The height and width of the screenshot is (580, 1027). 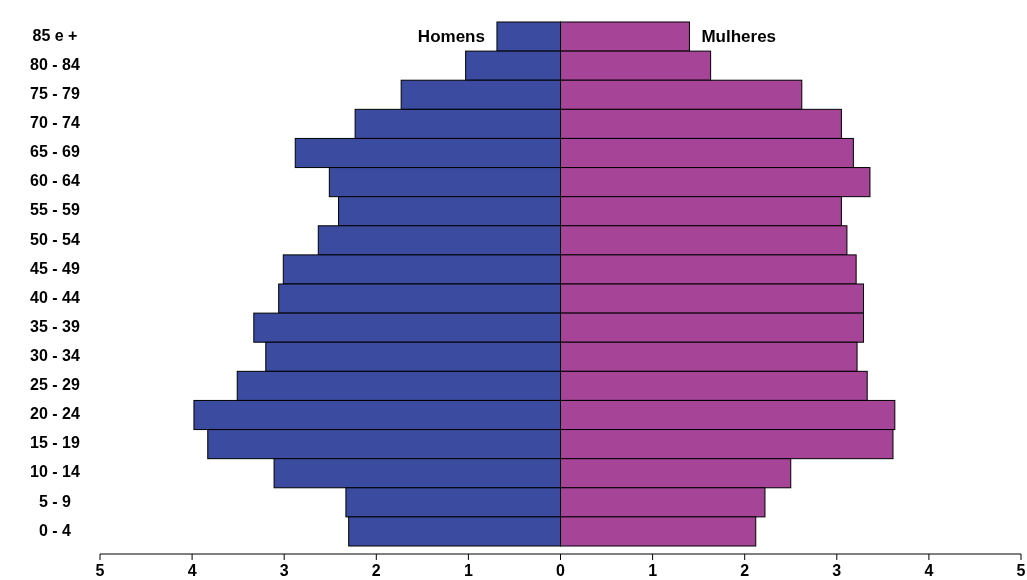 I want to click on y-tick-label: 80 - 84, so click(x=55, y=64).